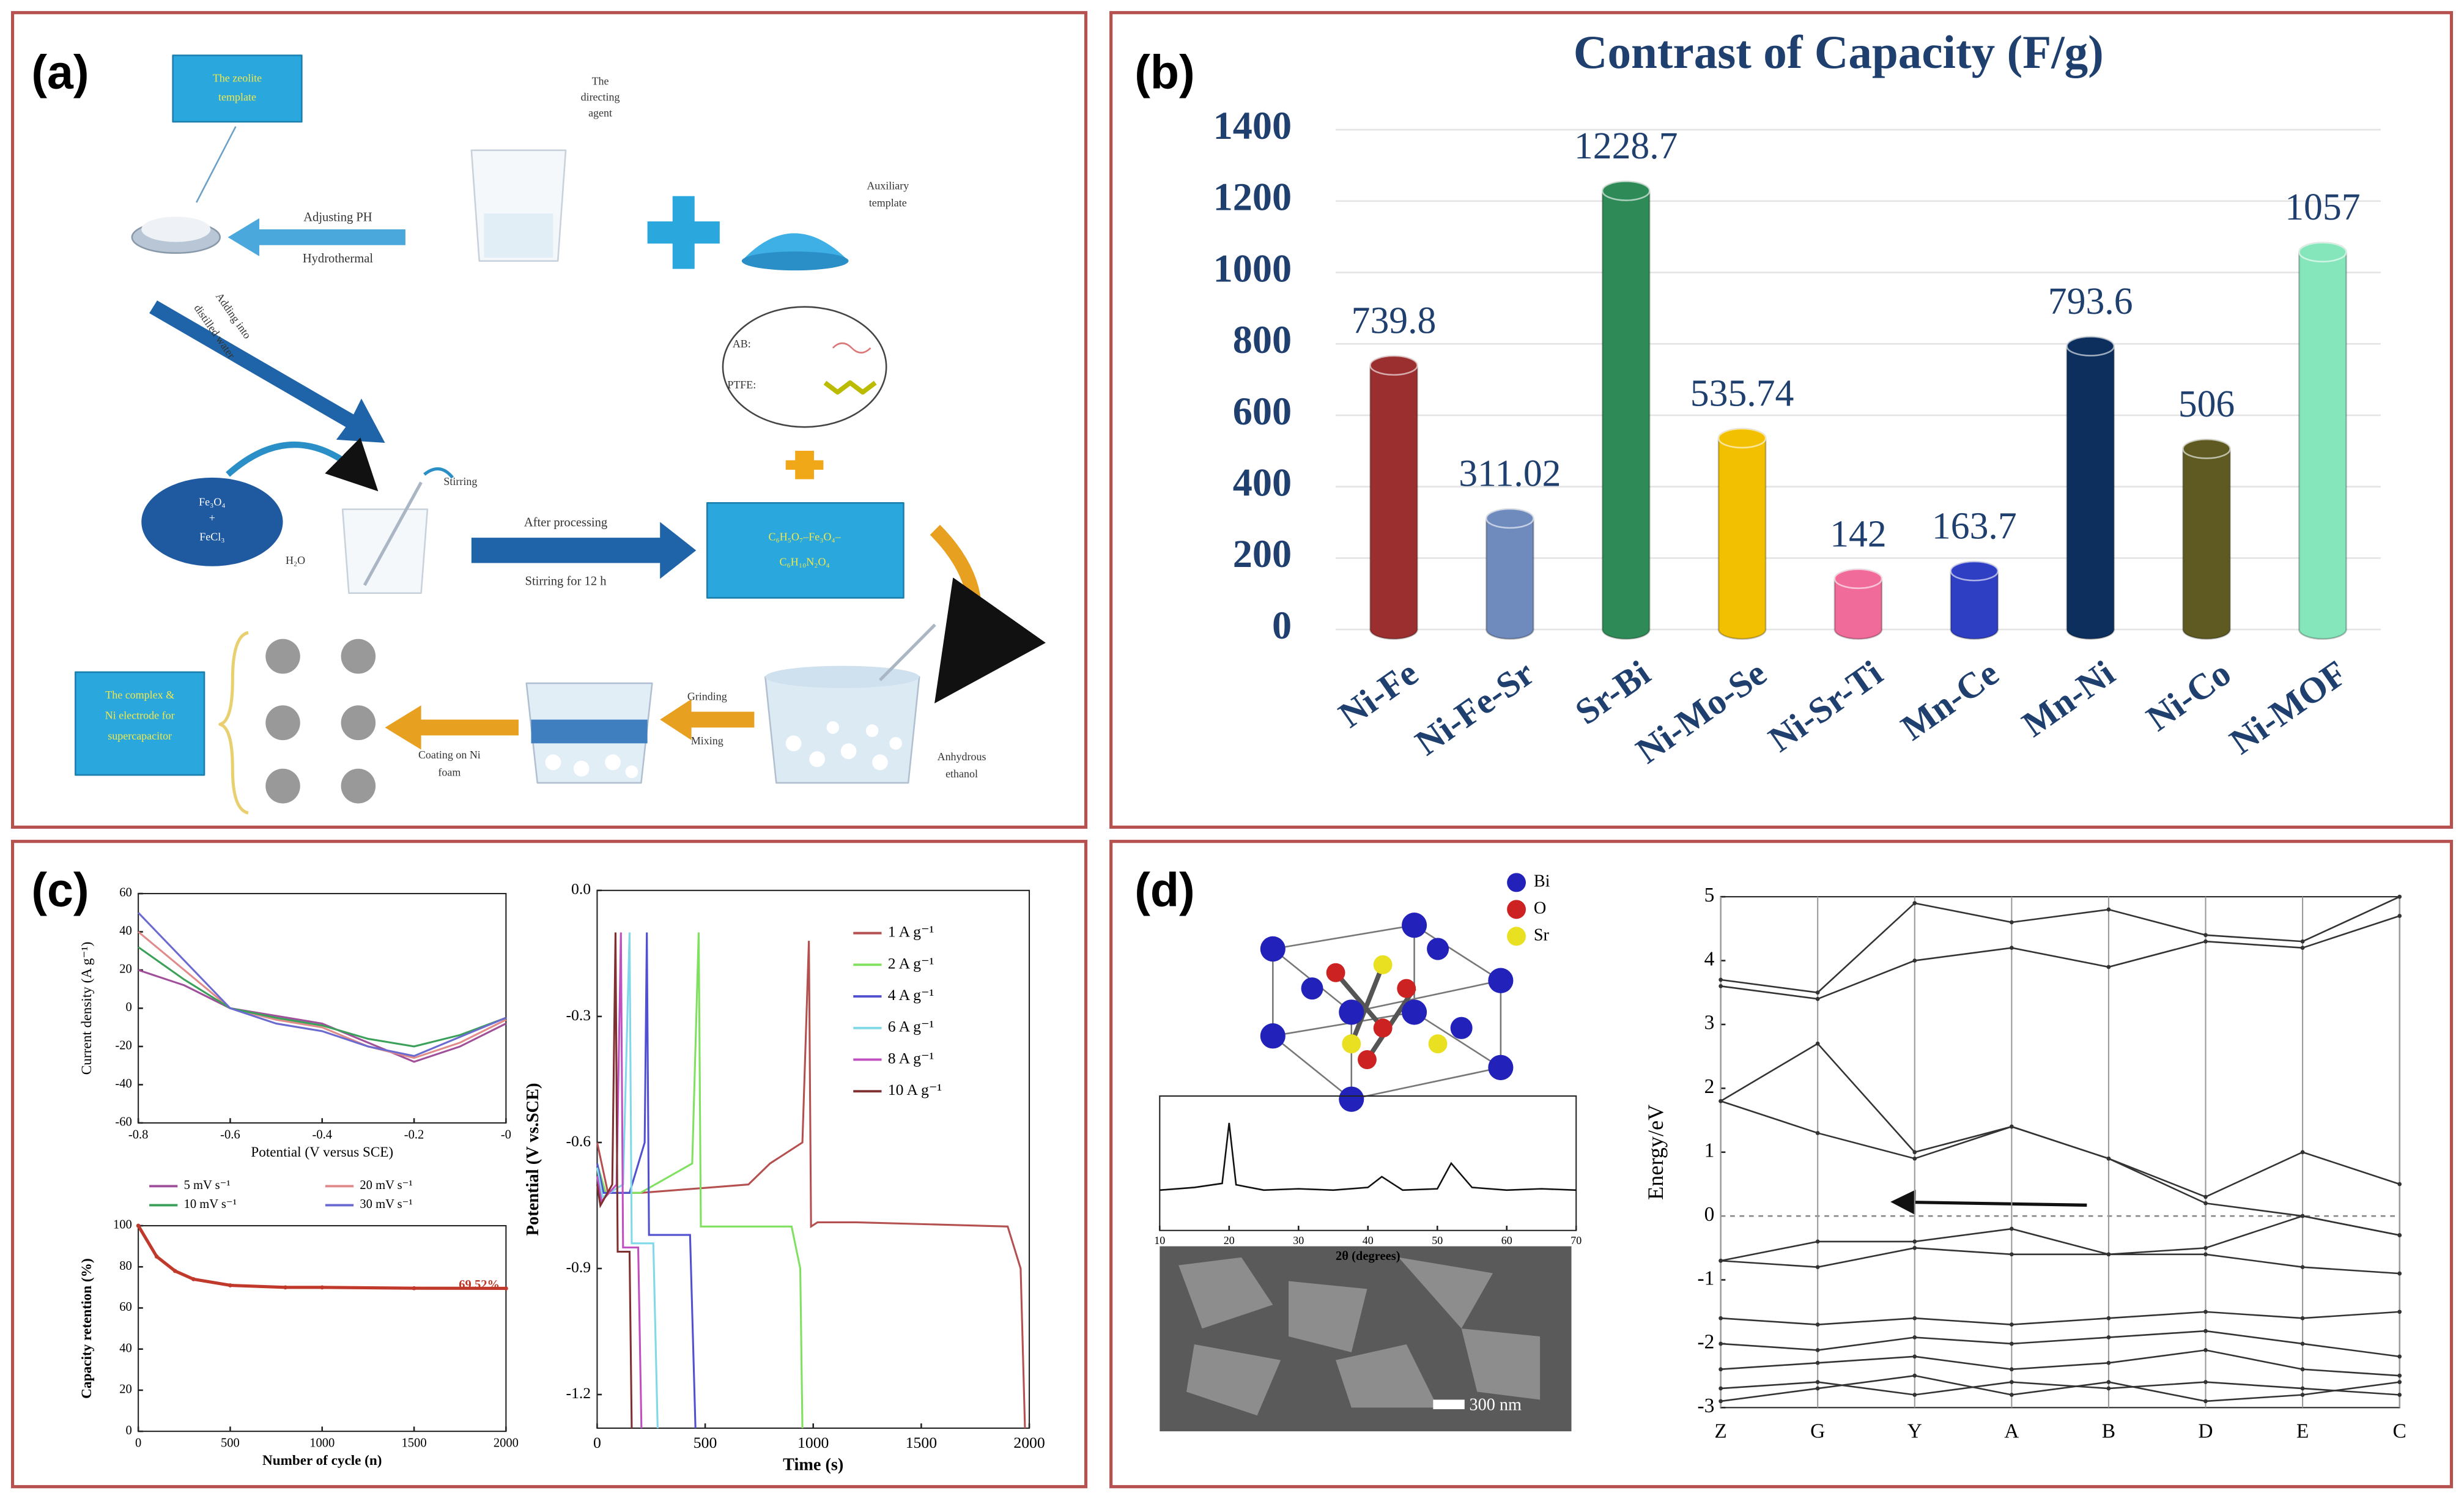 The image size is (2464, 1493). Describe the element at coordinates (449, 772) in the screenshot. I see `diagram-text: foam` at that location.